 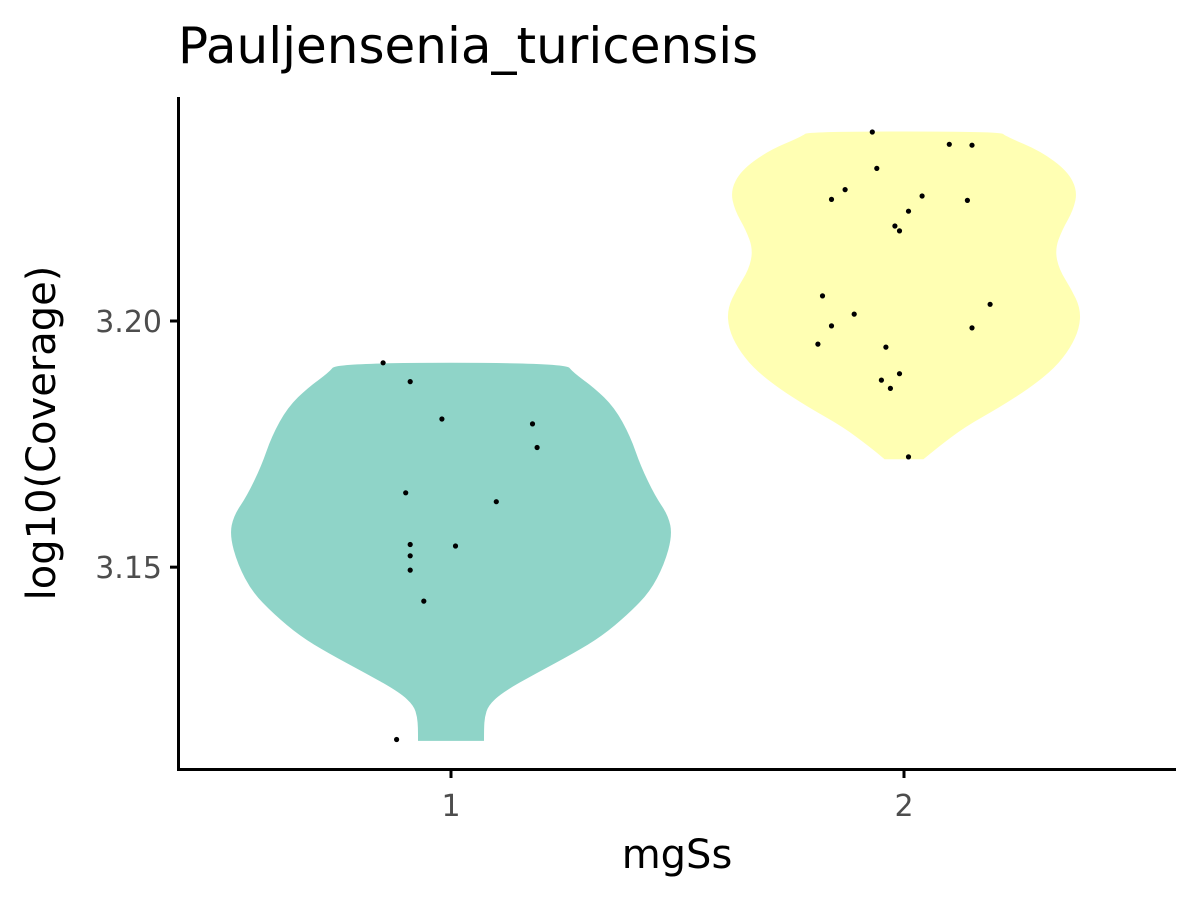 What do you see at coordinates (468, 46) in the screenshot?
I see `chart-title: Pauljensenia_turicensis` at bounding box center [468, 46].